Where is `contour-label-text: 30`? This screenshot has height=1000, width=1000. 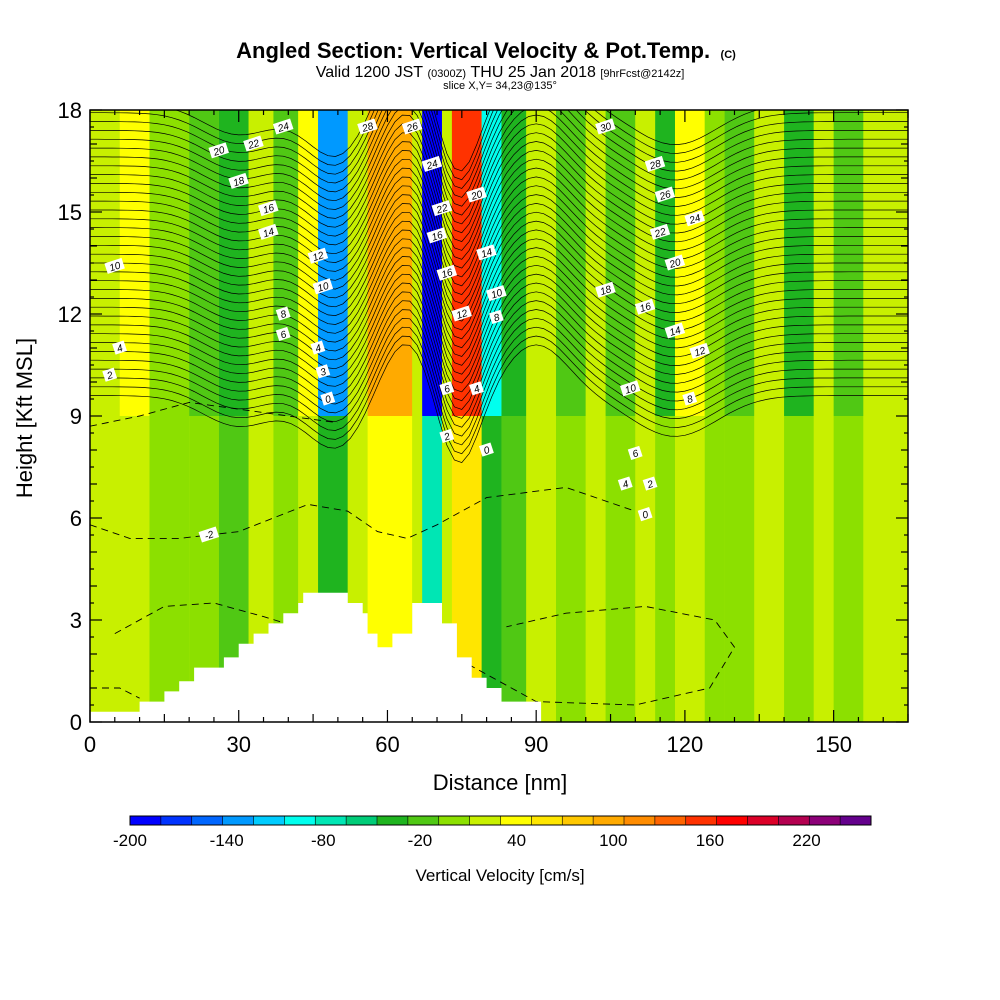 contour-label-text: 30 is located at coordinates (606, 128).